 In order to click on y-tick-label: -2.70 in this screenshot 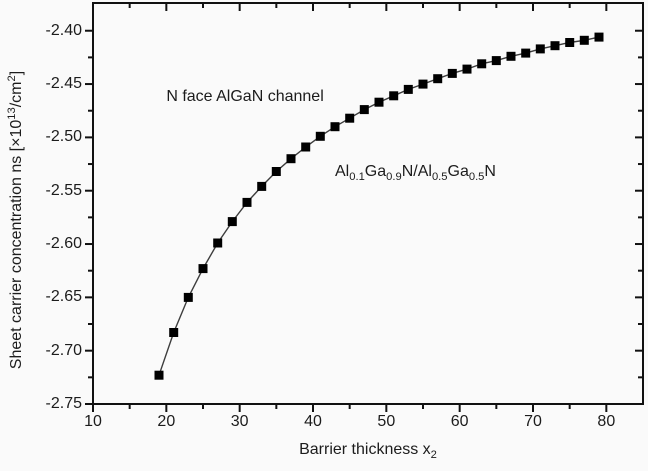, I will do `click(63, 350)`.